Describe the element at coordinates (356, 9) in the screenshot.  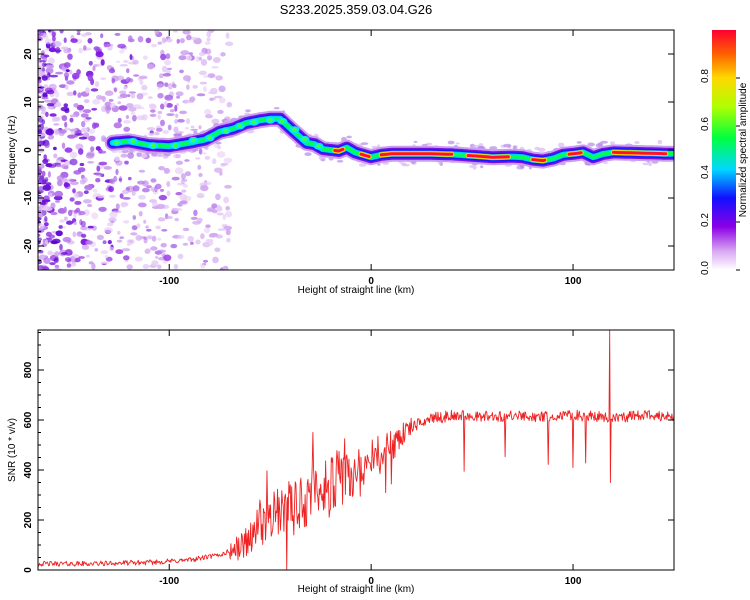
I see `chart-title: S233.2025.359.03.04.G26` at that location.